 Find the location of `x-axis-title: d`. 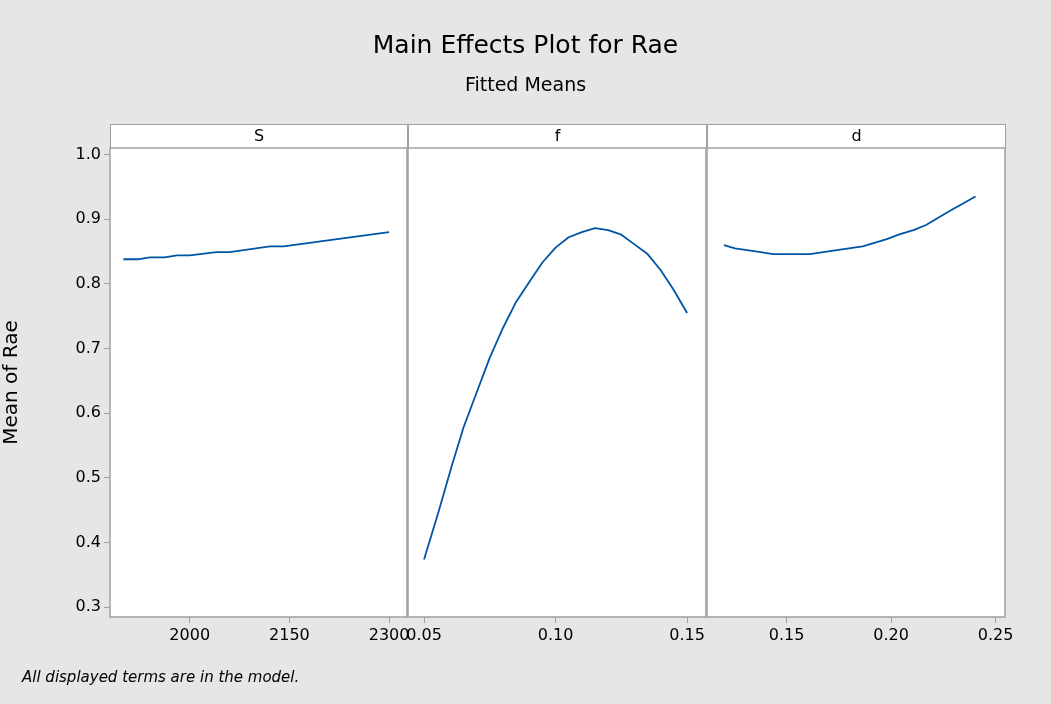

x-axis-title: d is located at coordinates (856, 136).